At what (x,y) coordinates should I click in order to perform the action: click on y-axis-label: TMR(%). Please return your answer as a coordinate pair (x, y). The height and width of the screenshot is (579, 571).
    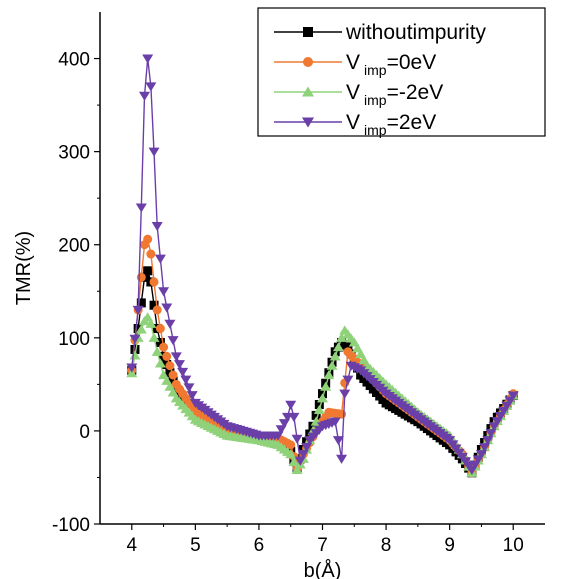
    Looking at the image, I should click on (24, 268).